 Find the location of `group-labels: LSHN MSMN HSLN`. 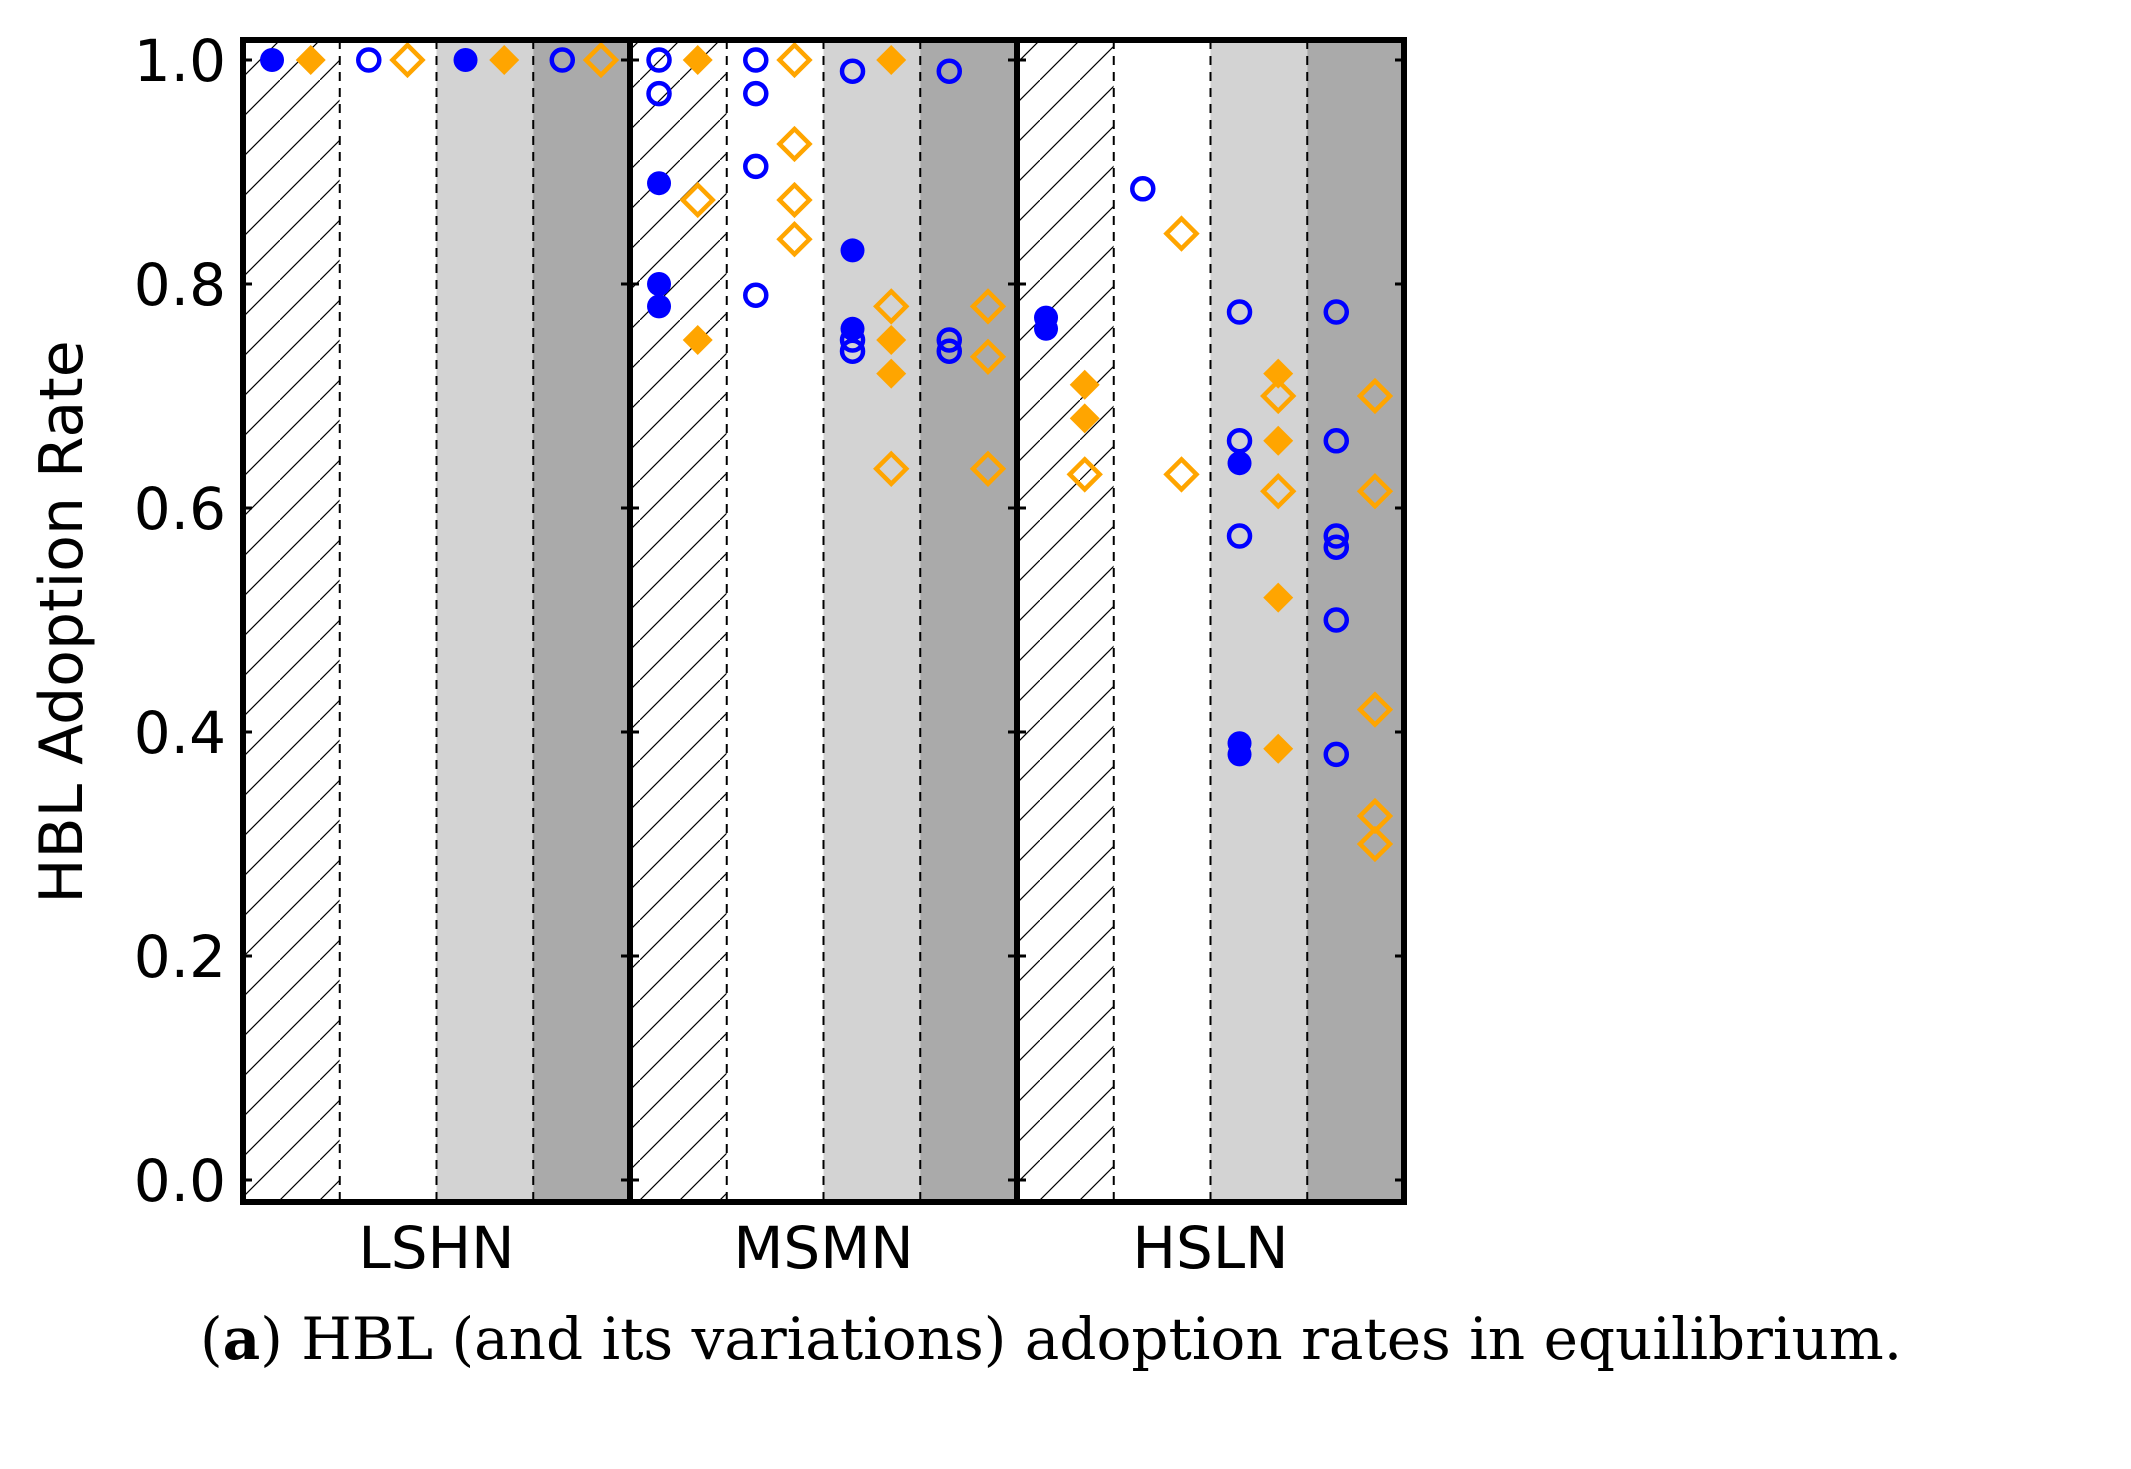

group-labels: LSHN MSMN HSLN is located at coordinates (823, 1248).